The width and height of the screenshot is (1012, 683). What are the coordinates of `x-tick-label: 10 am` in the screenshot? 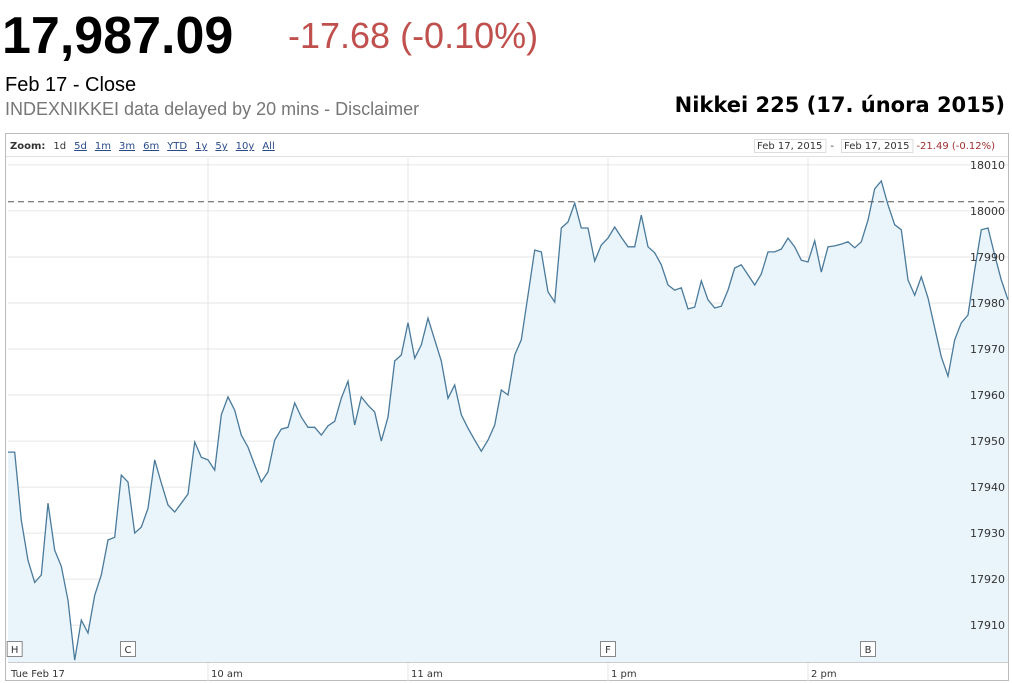 It's located at (227, 674).